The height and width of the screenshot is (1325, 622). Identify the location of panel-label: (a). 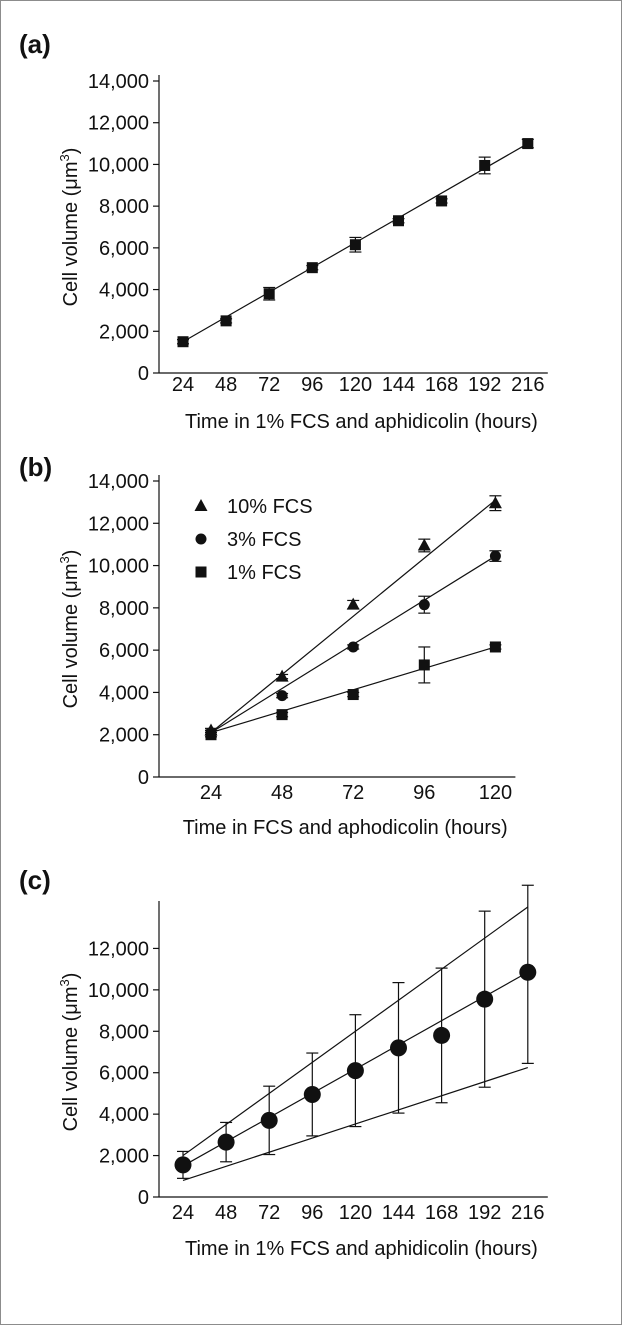
(35, 44).